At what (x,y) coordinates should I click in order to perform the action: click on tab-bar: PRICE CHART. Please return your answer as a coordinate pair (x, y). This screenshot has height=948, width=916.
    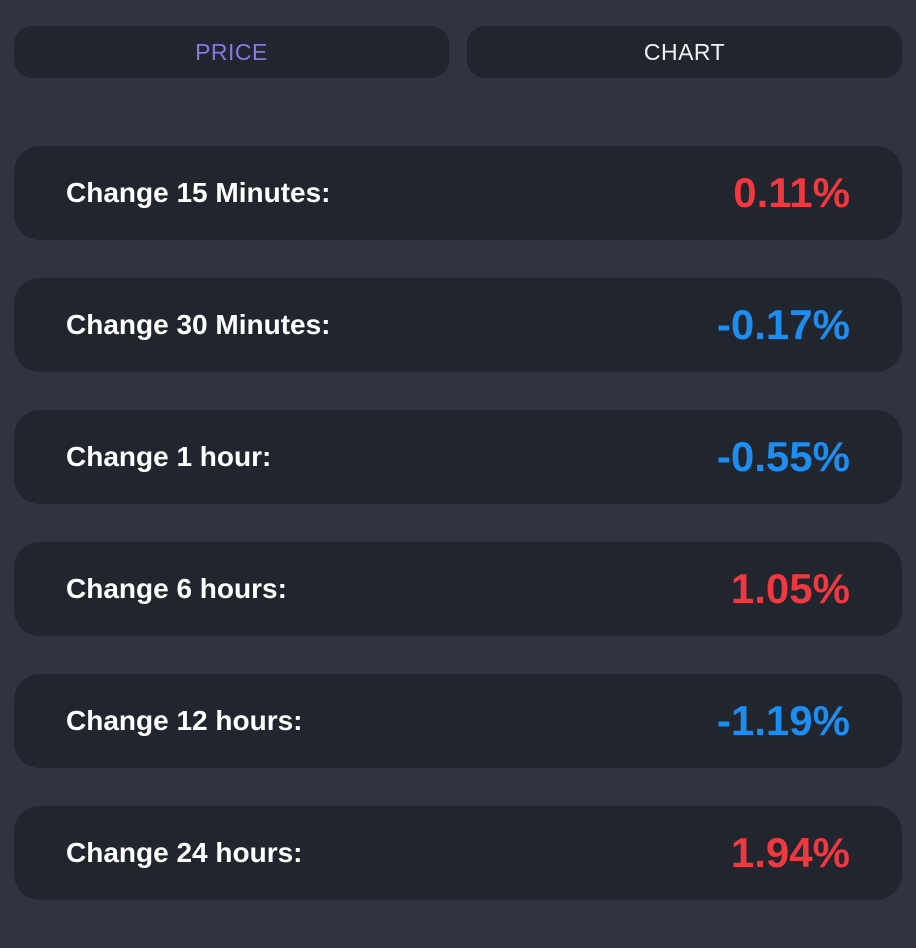
    Looking at the image, I should click on (458, 52).